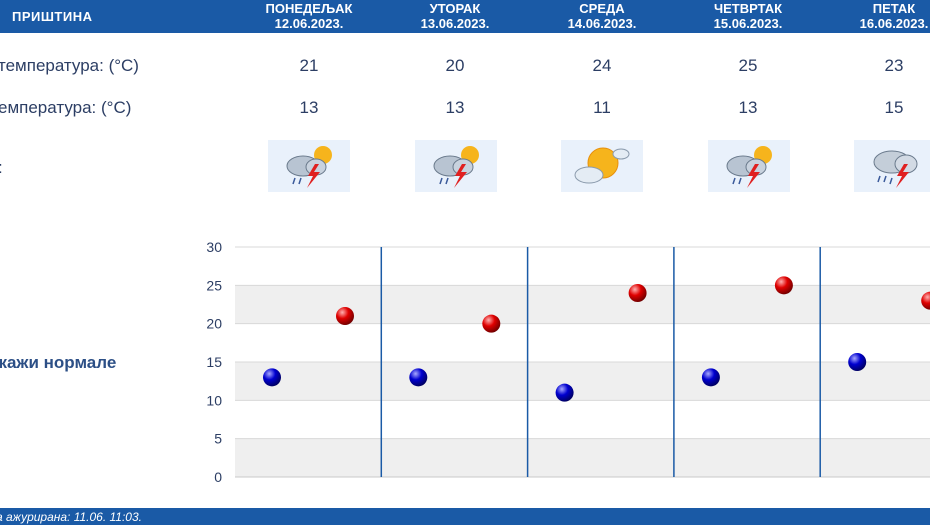  Describe the element at coordinates (58, 362) in the screenshot. I see `show-normals-link: икажи нормале` at that location.